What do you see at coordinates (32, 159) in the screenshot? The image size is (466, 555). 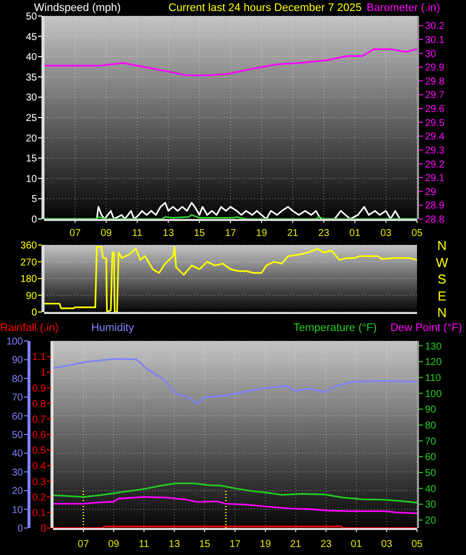 I see `y-tick-label: 15` at bounding box center [32, 159].